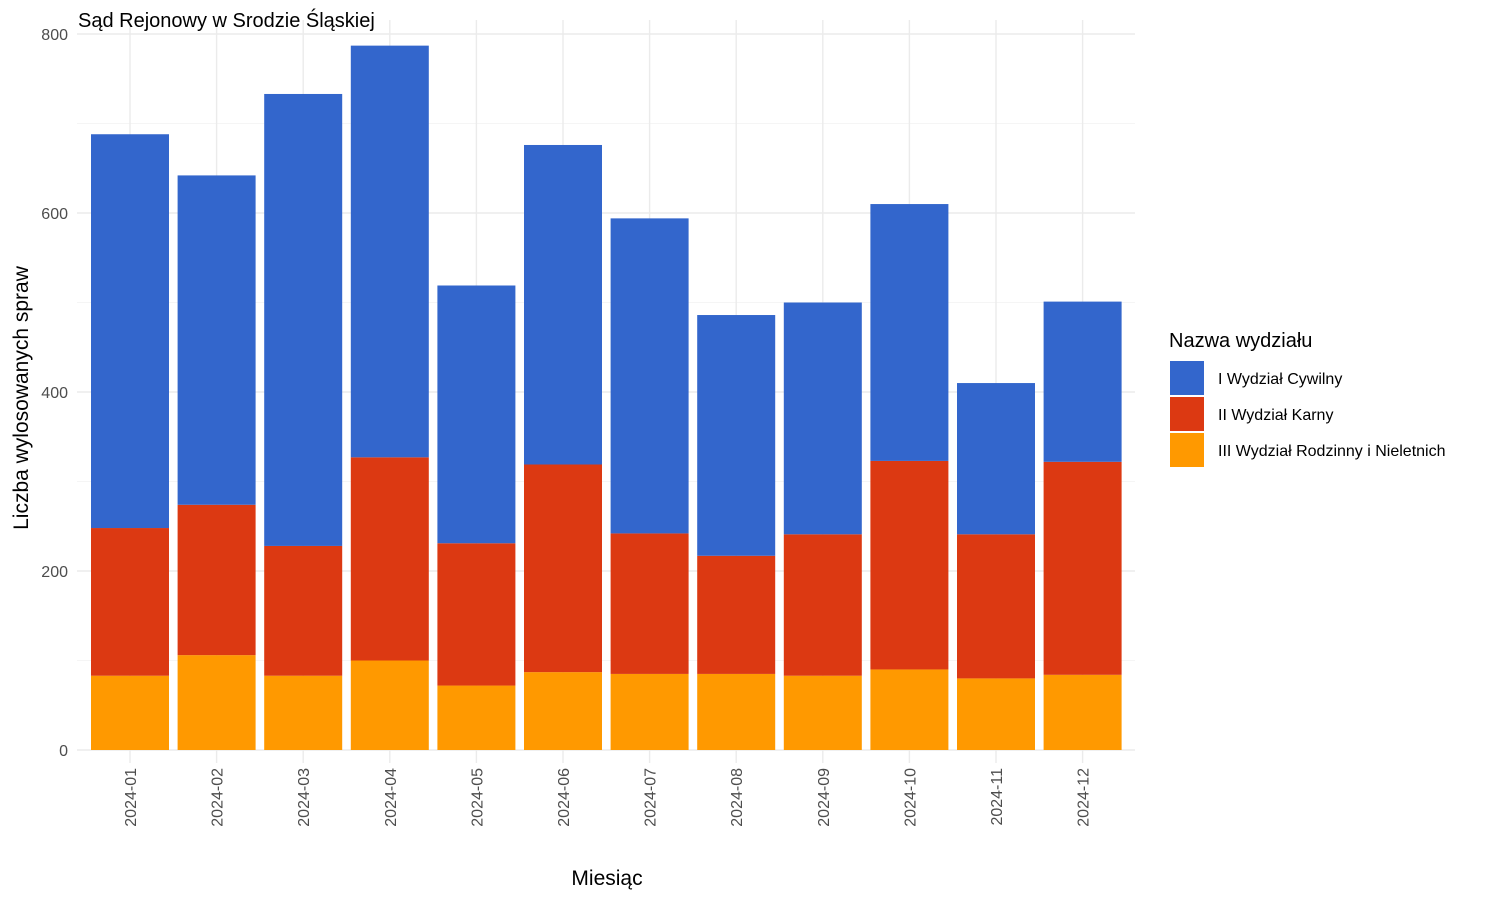 The height and width of the screenshot is (905, 1500). Describe the element at coordinates (1332, 451) in the screenshot. I see `legend-label: III Wydział Rodzinny i Nieletnich` at that location.